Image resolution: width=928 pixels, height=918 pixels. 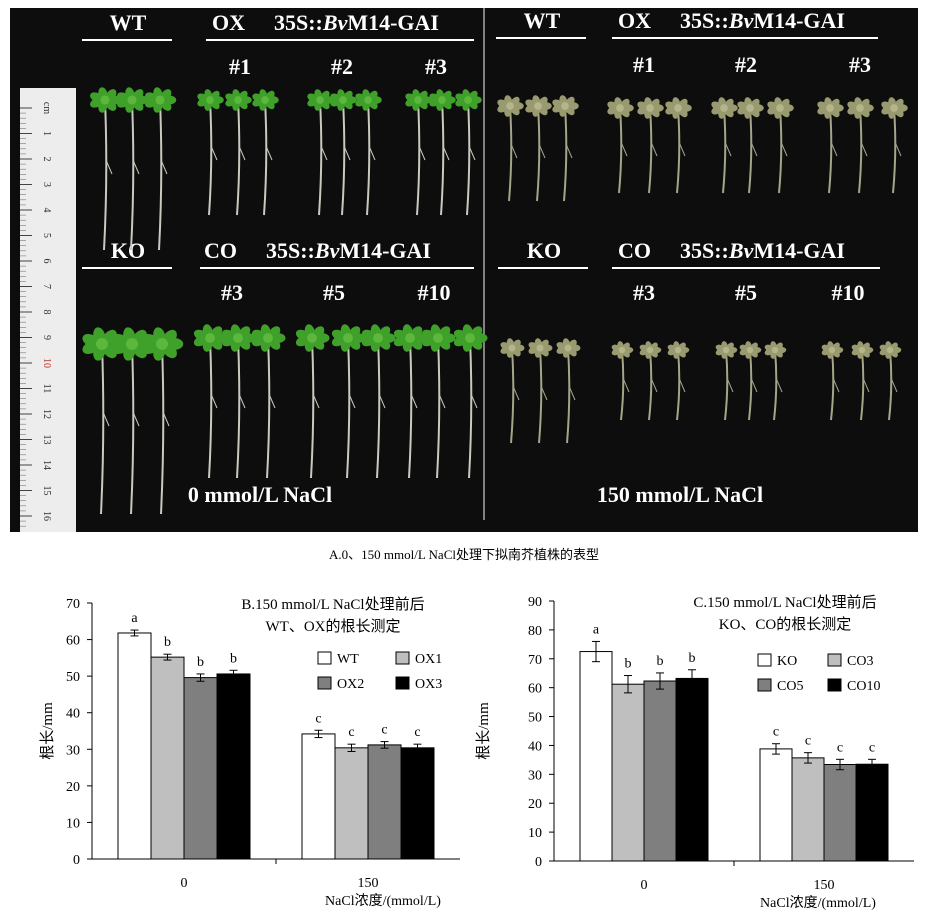 I want to click on ruler-tick-label: 3, so click(x=46, y=184).